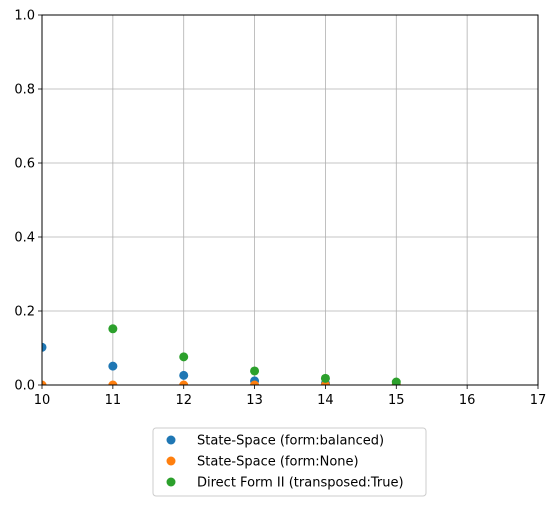  What do you see at coordinates (24, 16) in the screenshot?
I see `y-tick-label: 1.0` at bounding box center [24, 16].